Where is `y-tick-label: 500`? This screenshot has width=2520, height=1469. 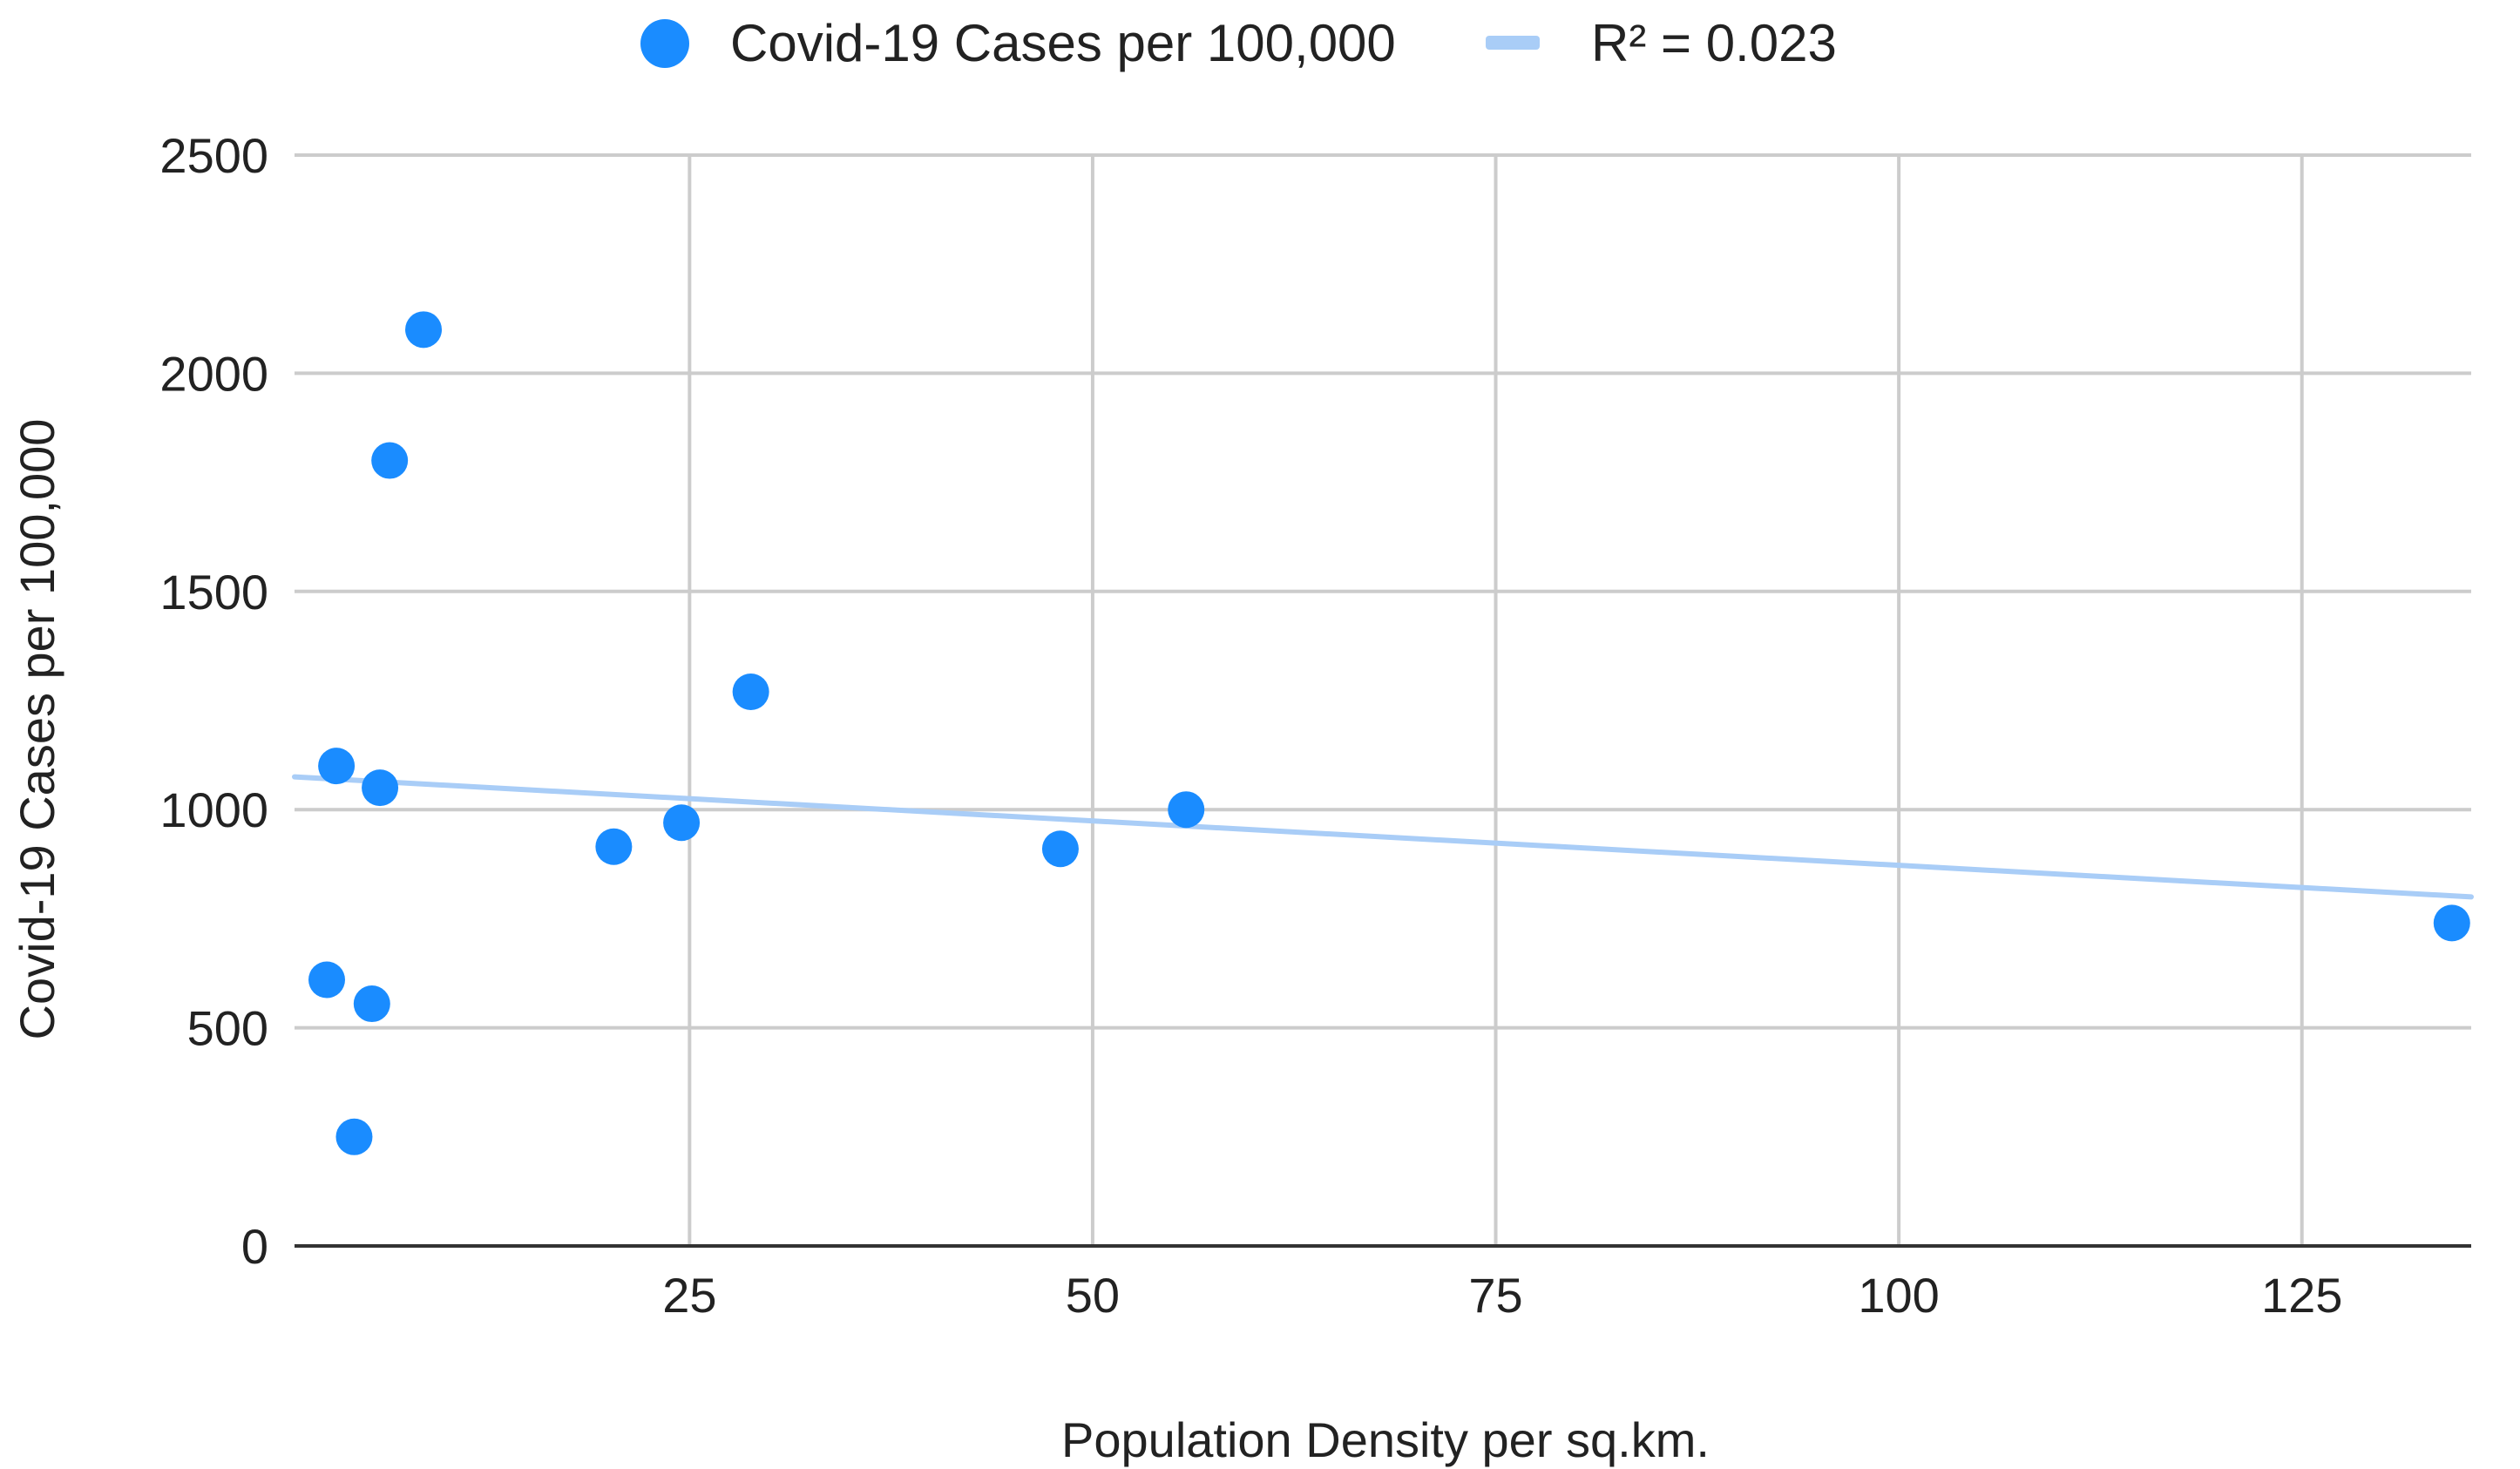
y-tick-label: 500 is located at coordinates (227, 1029).